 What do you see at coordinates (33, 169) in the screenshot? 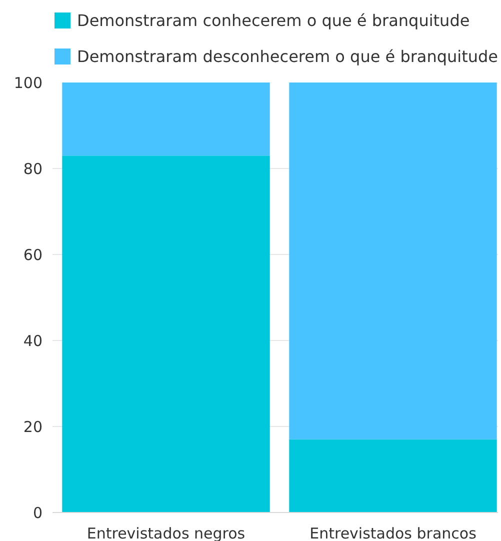
I see `y-tick-label: 80` at bounding box center [33, 169].